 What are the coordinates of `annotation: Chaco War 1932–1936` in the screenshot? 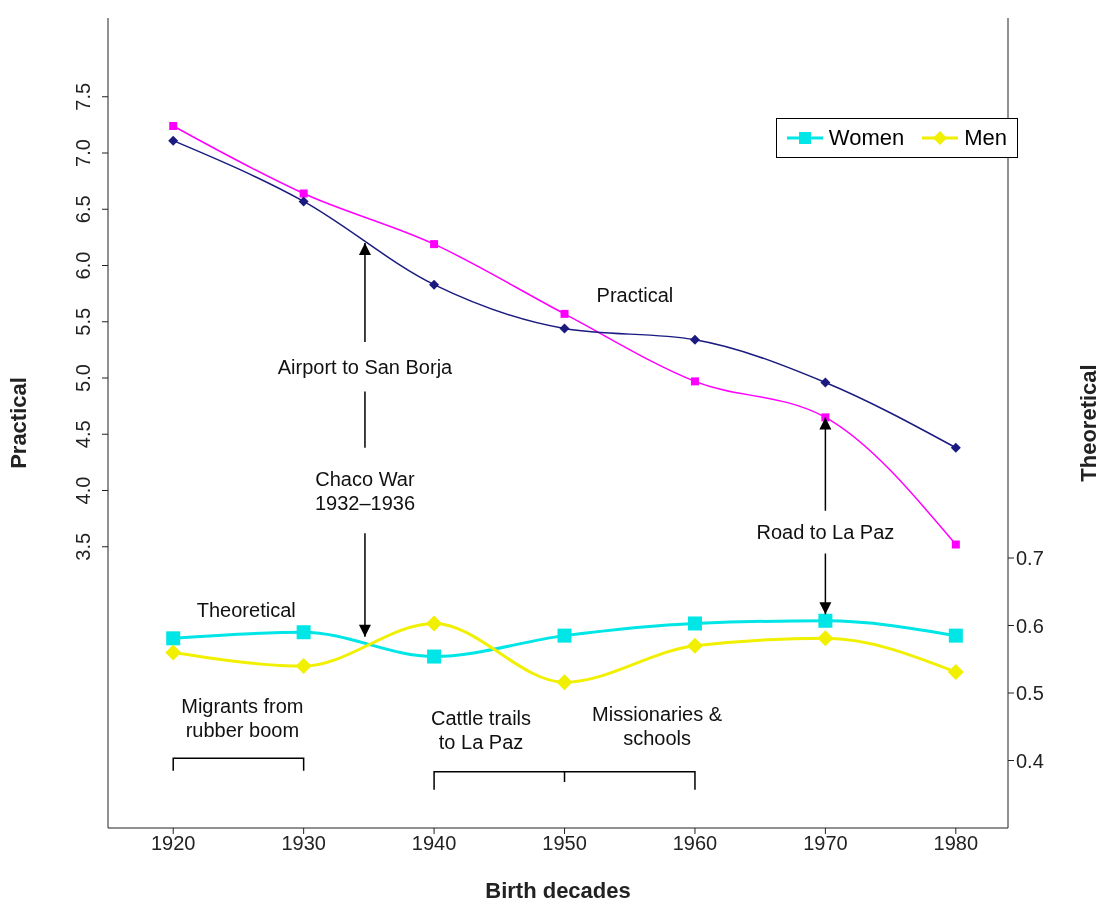 It's located at (365, 490).